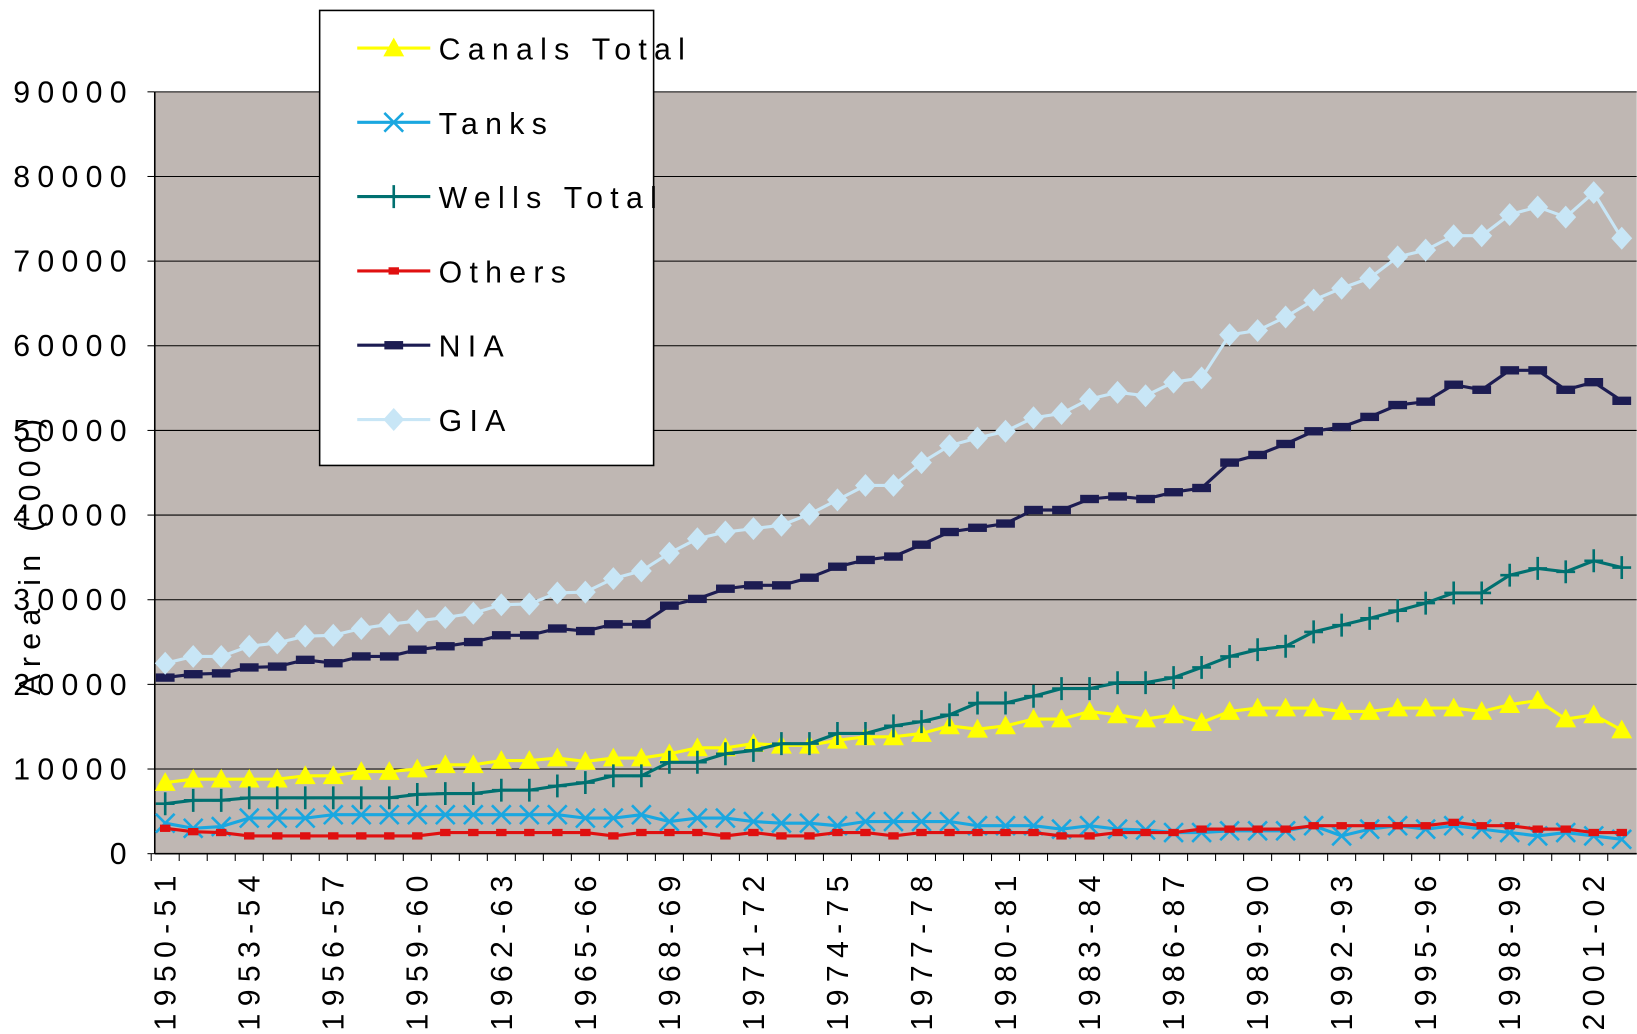  What do you see at coordinates (30, 553) in the screenshot?
I see `y-axis-title: Area in ('000)` at bounding box center [30, 553].